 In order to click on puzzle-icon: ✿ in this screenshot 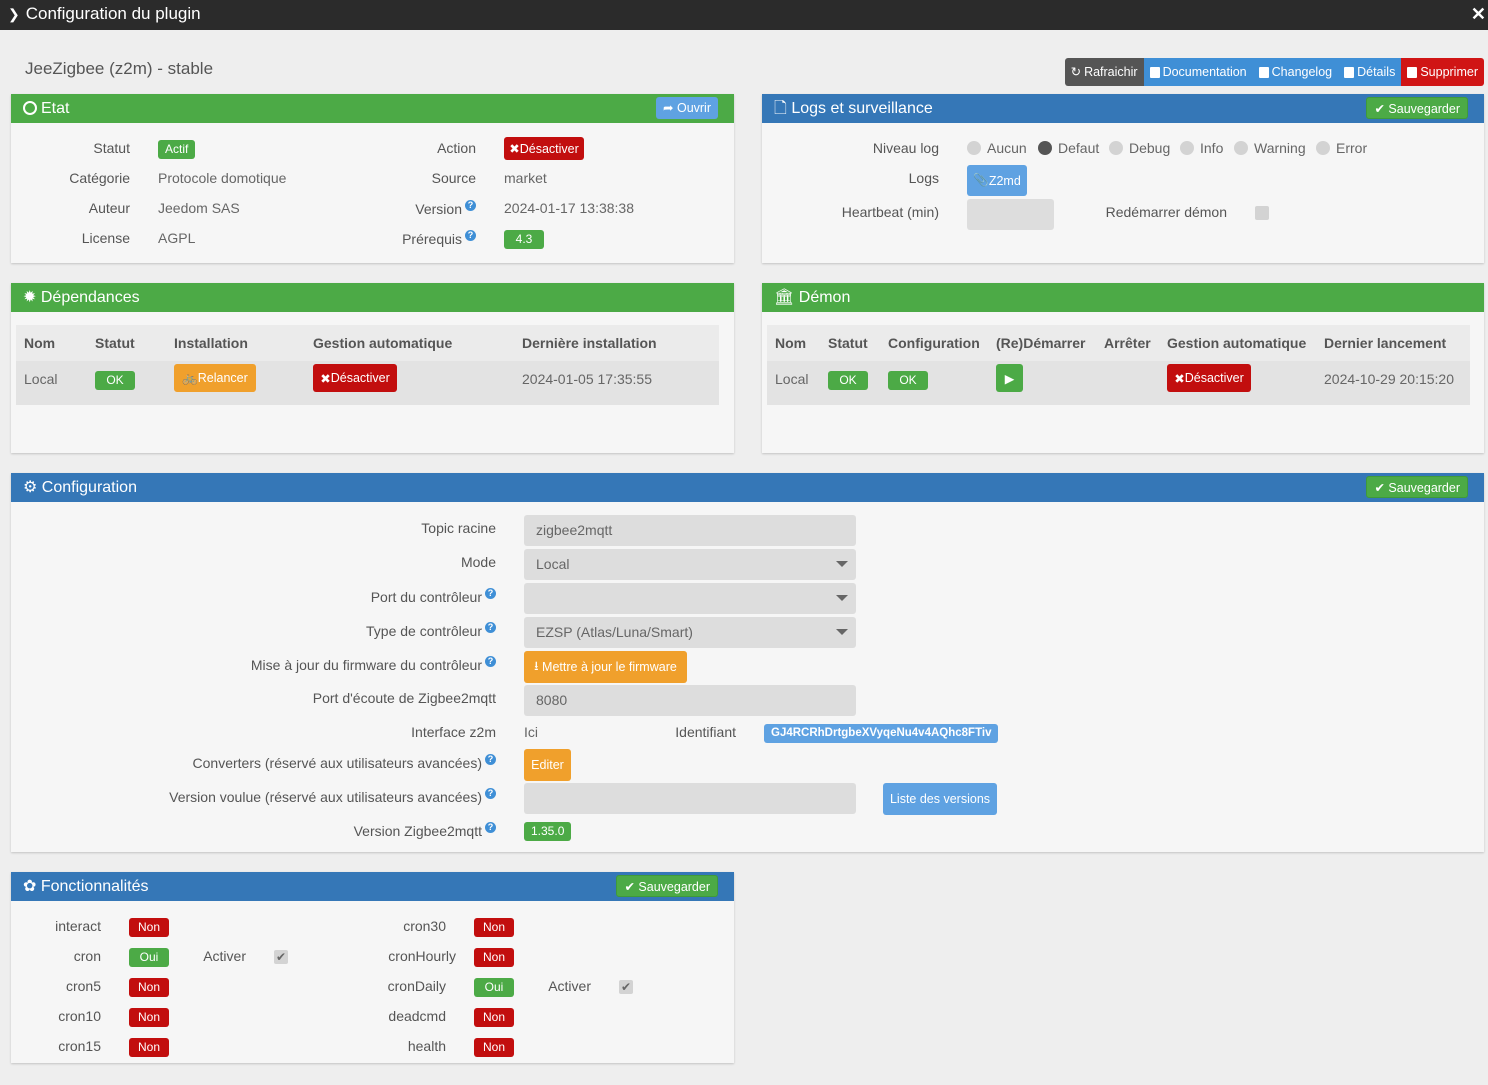, I will do `click(30, 886)`.